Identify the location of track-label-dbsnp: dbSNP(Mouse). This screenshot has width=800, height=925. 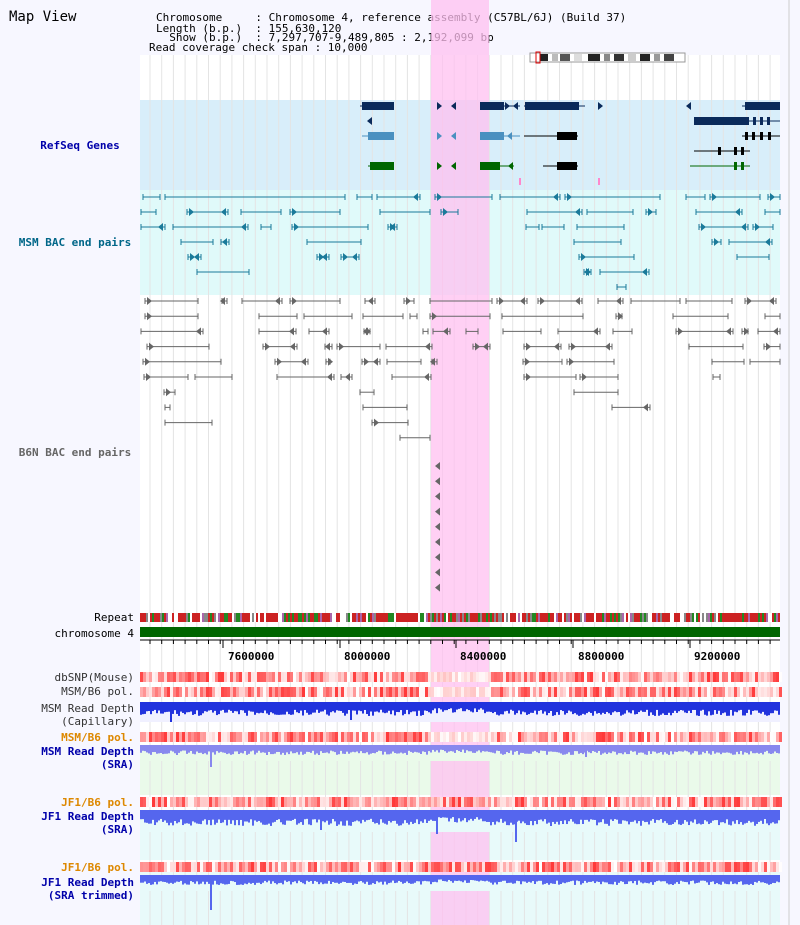
(94, 677).